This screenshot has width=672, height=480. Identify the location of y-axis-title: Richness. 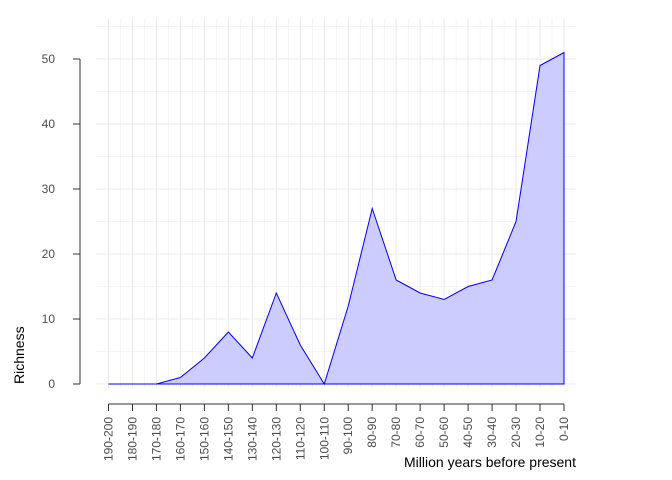
(19, 355).